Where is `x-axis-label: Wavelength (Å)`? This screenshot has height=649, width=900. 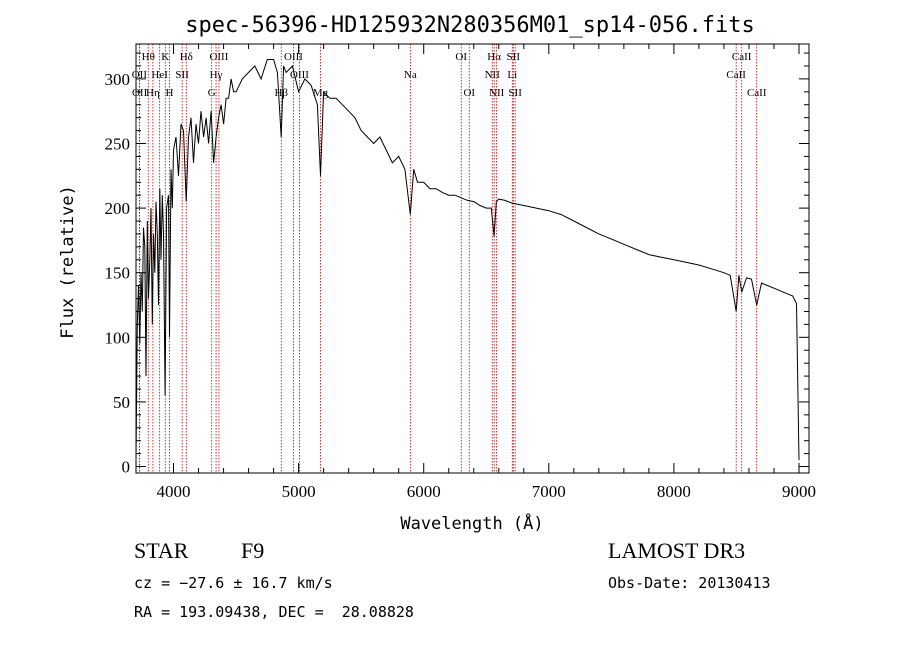 x-axis-label: Wavelength (Å) is located at coordinates (471, 523).